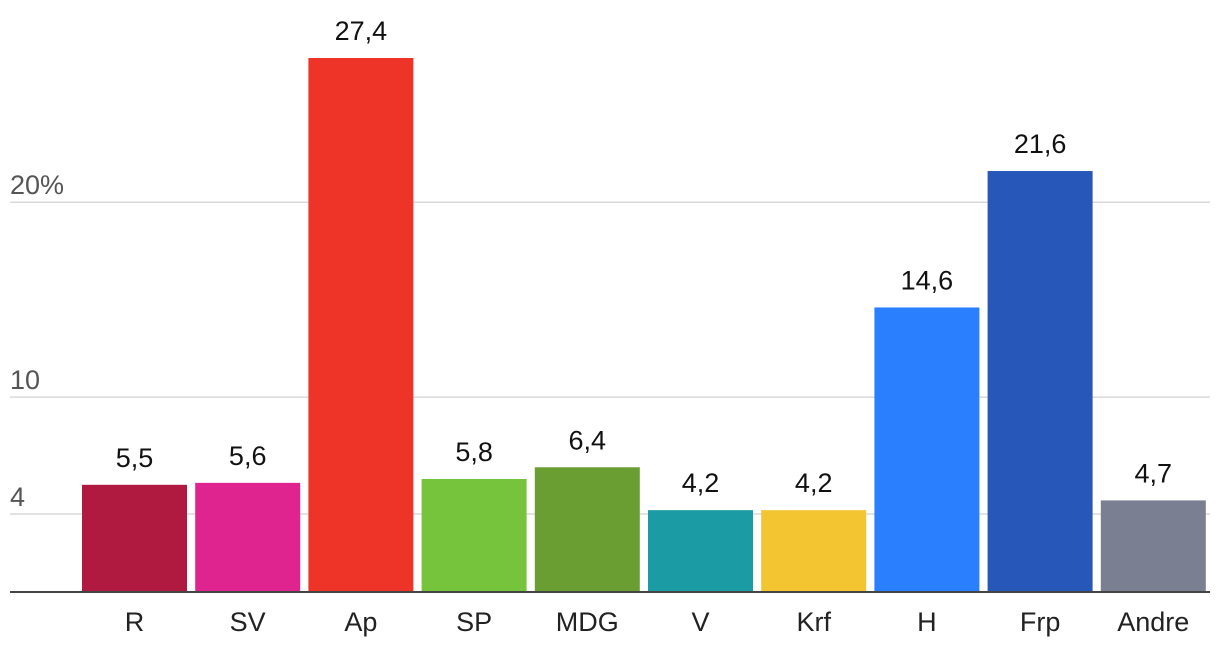  Describe the element at coordinates (1040, 144) in the screenshot. I see `value-label: 21,6` at that location.